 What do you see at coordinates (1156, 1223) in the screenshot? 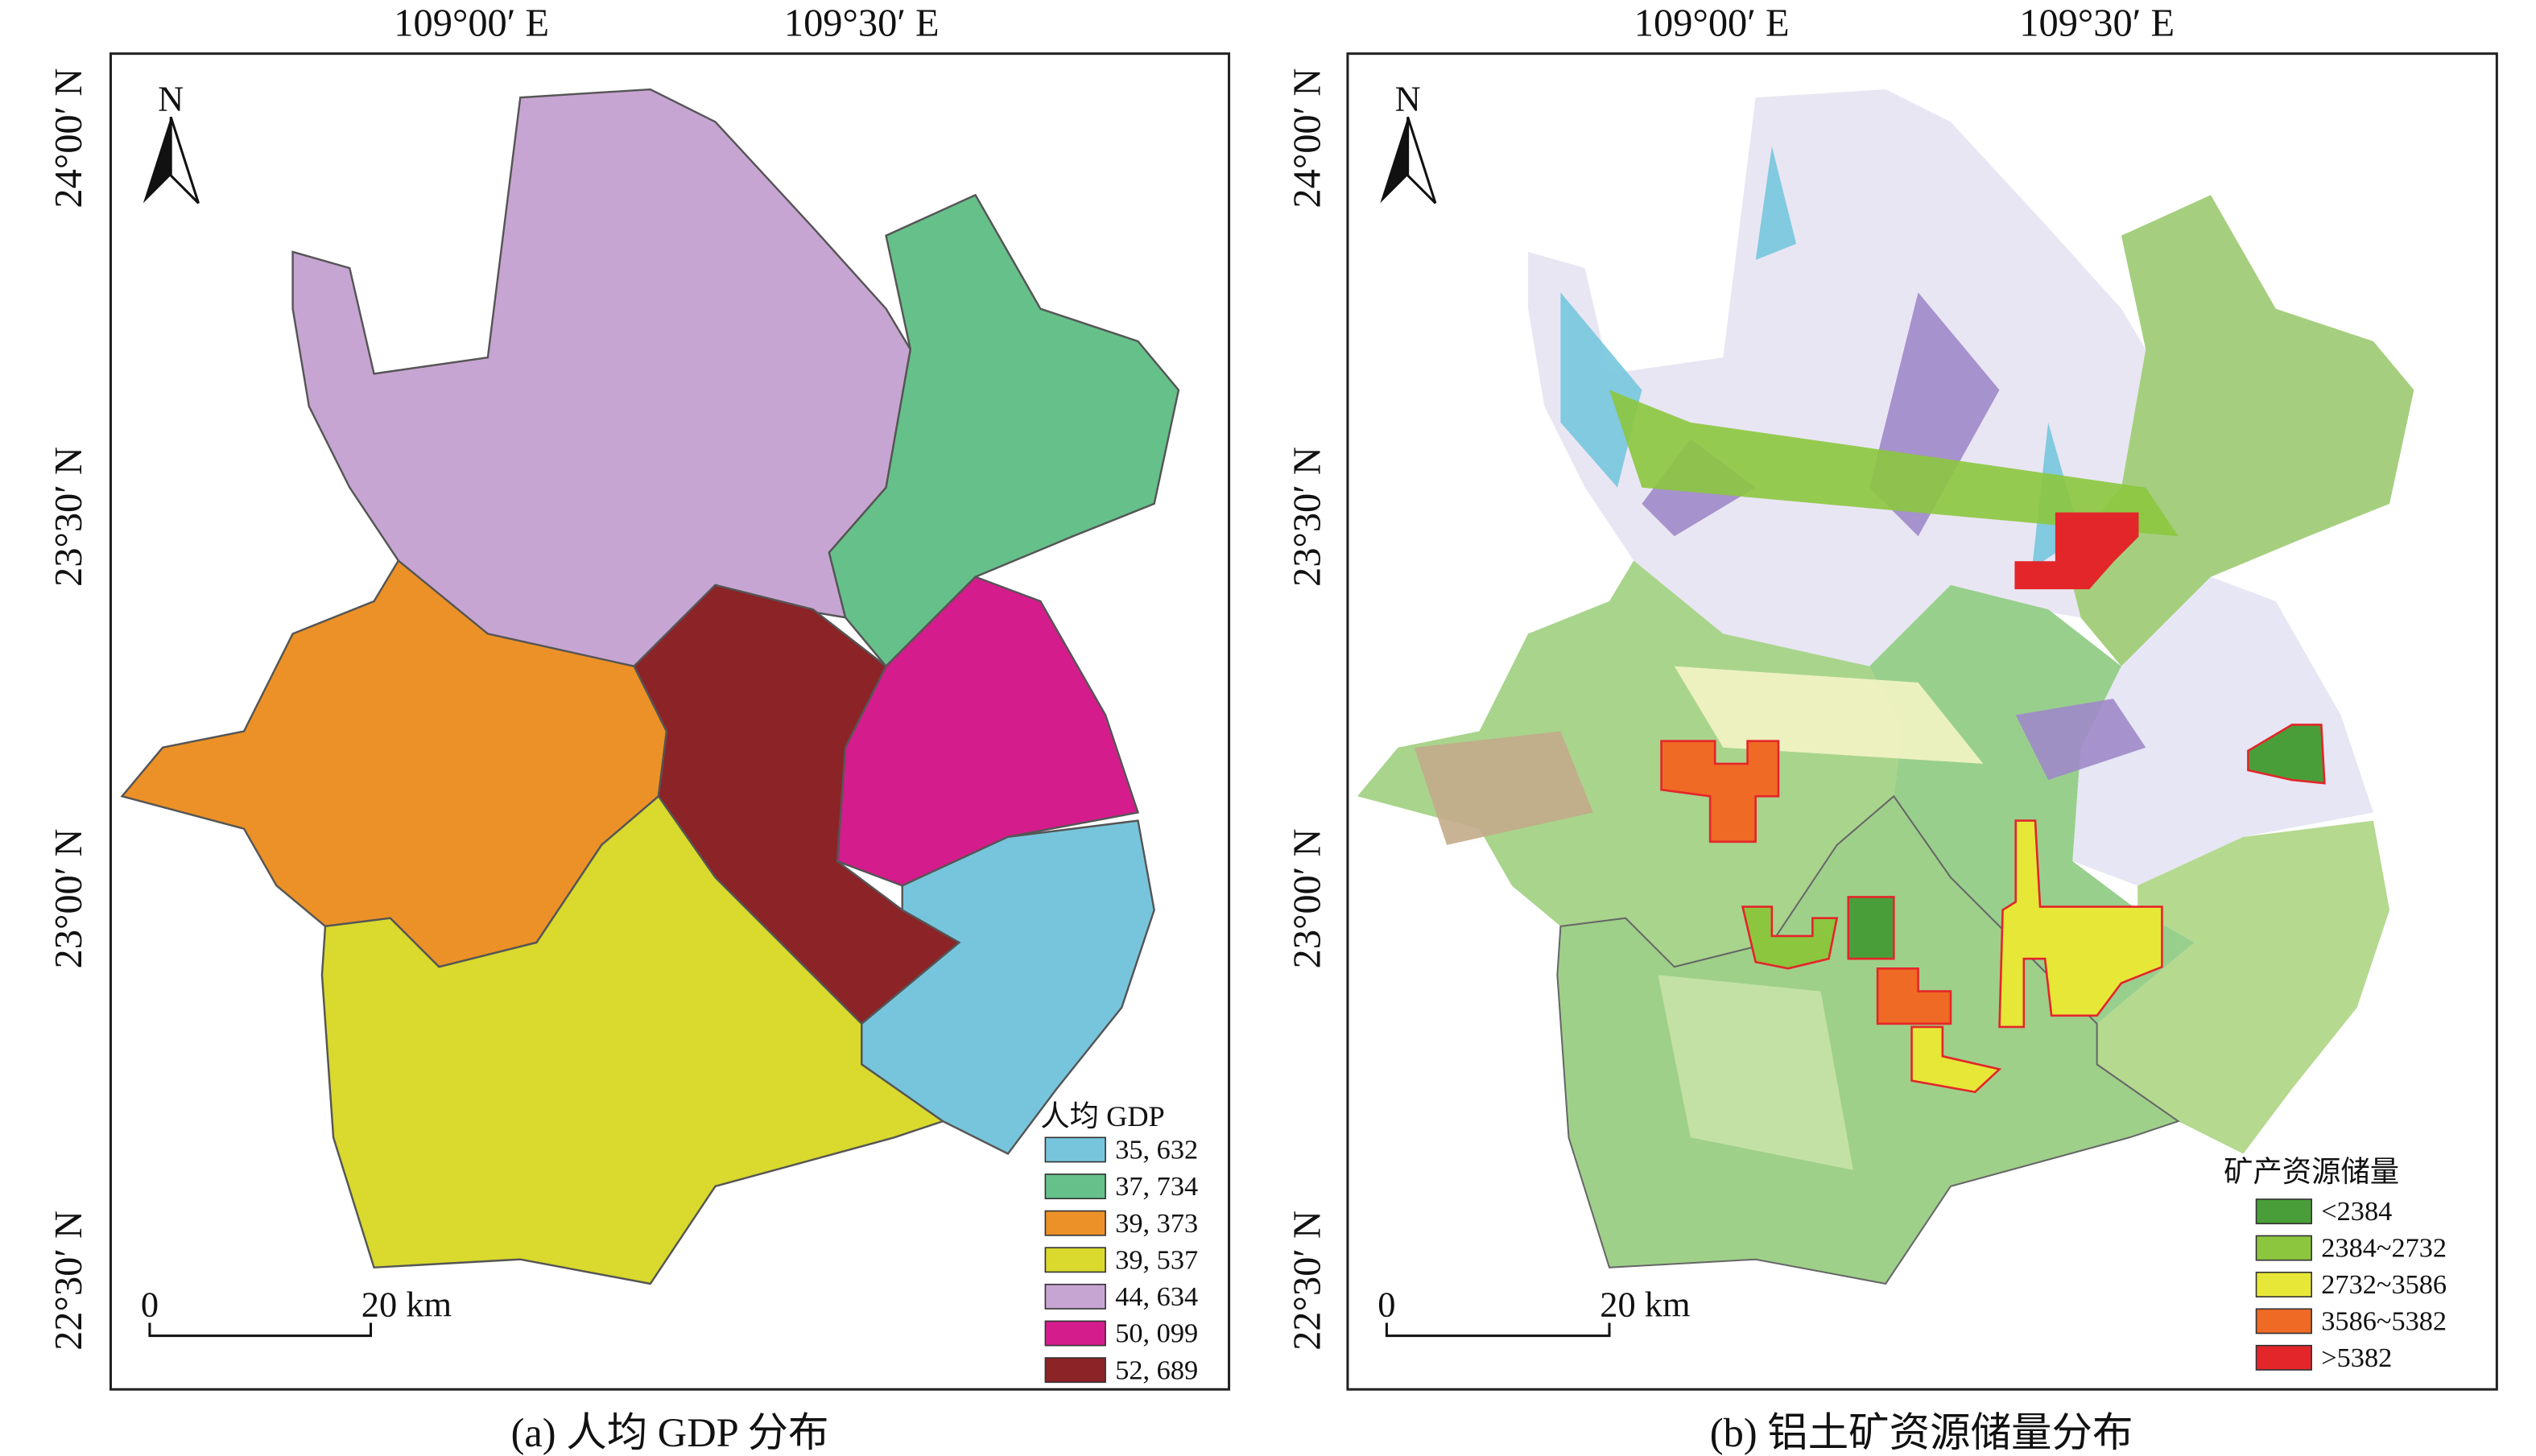
I see `legend-label: 39, 373` at bounding box center [1156, 1223].